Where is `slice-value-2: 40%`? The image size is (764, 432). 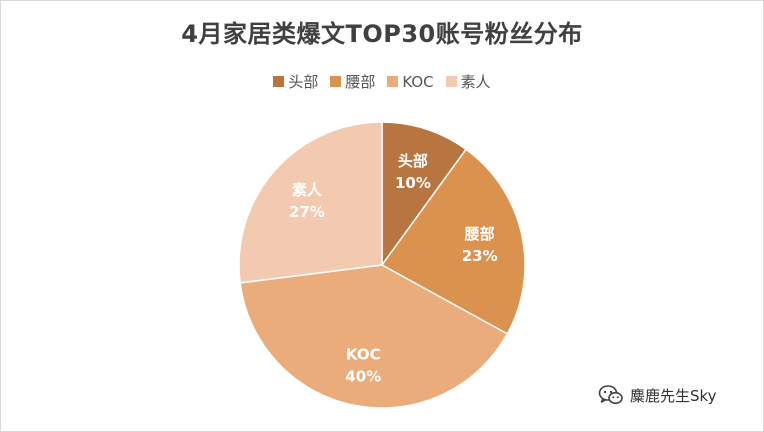
slice-value-2: 40% is located at coordinates (363, 376).